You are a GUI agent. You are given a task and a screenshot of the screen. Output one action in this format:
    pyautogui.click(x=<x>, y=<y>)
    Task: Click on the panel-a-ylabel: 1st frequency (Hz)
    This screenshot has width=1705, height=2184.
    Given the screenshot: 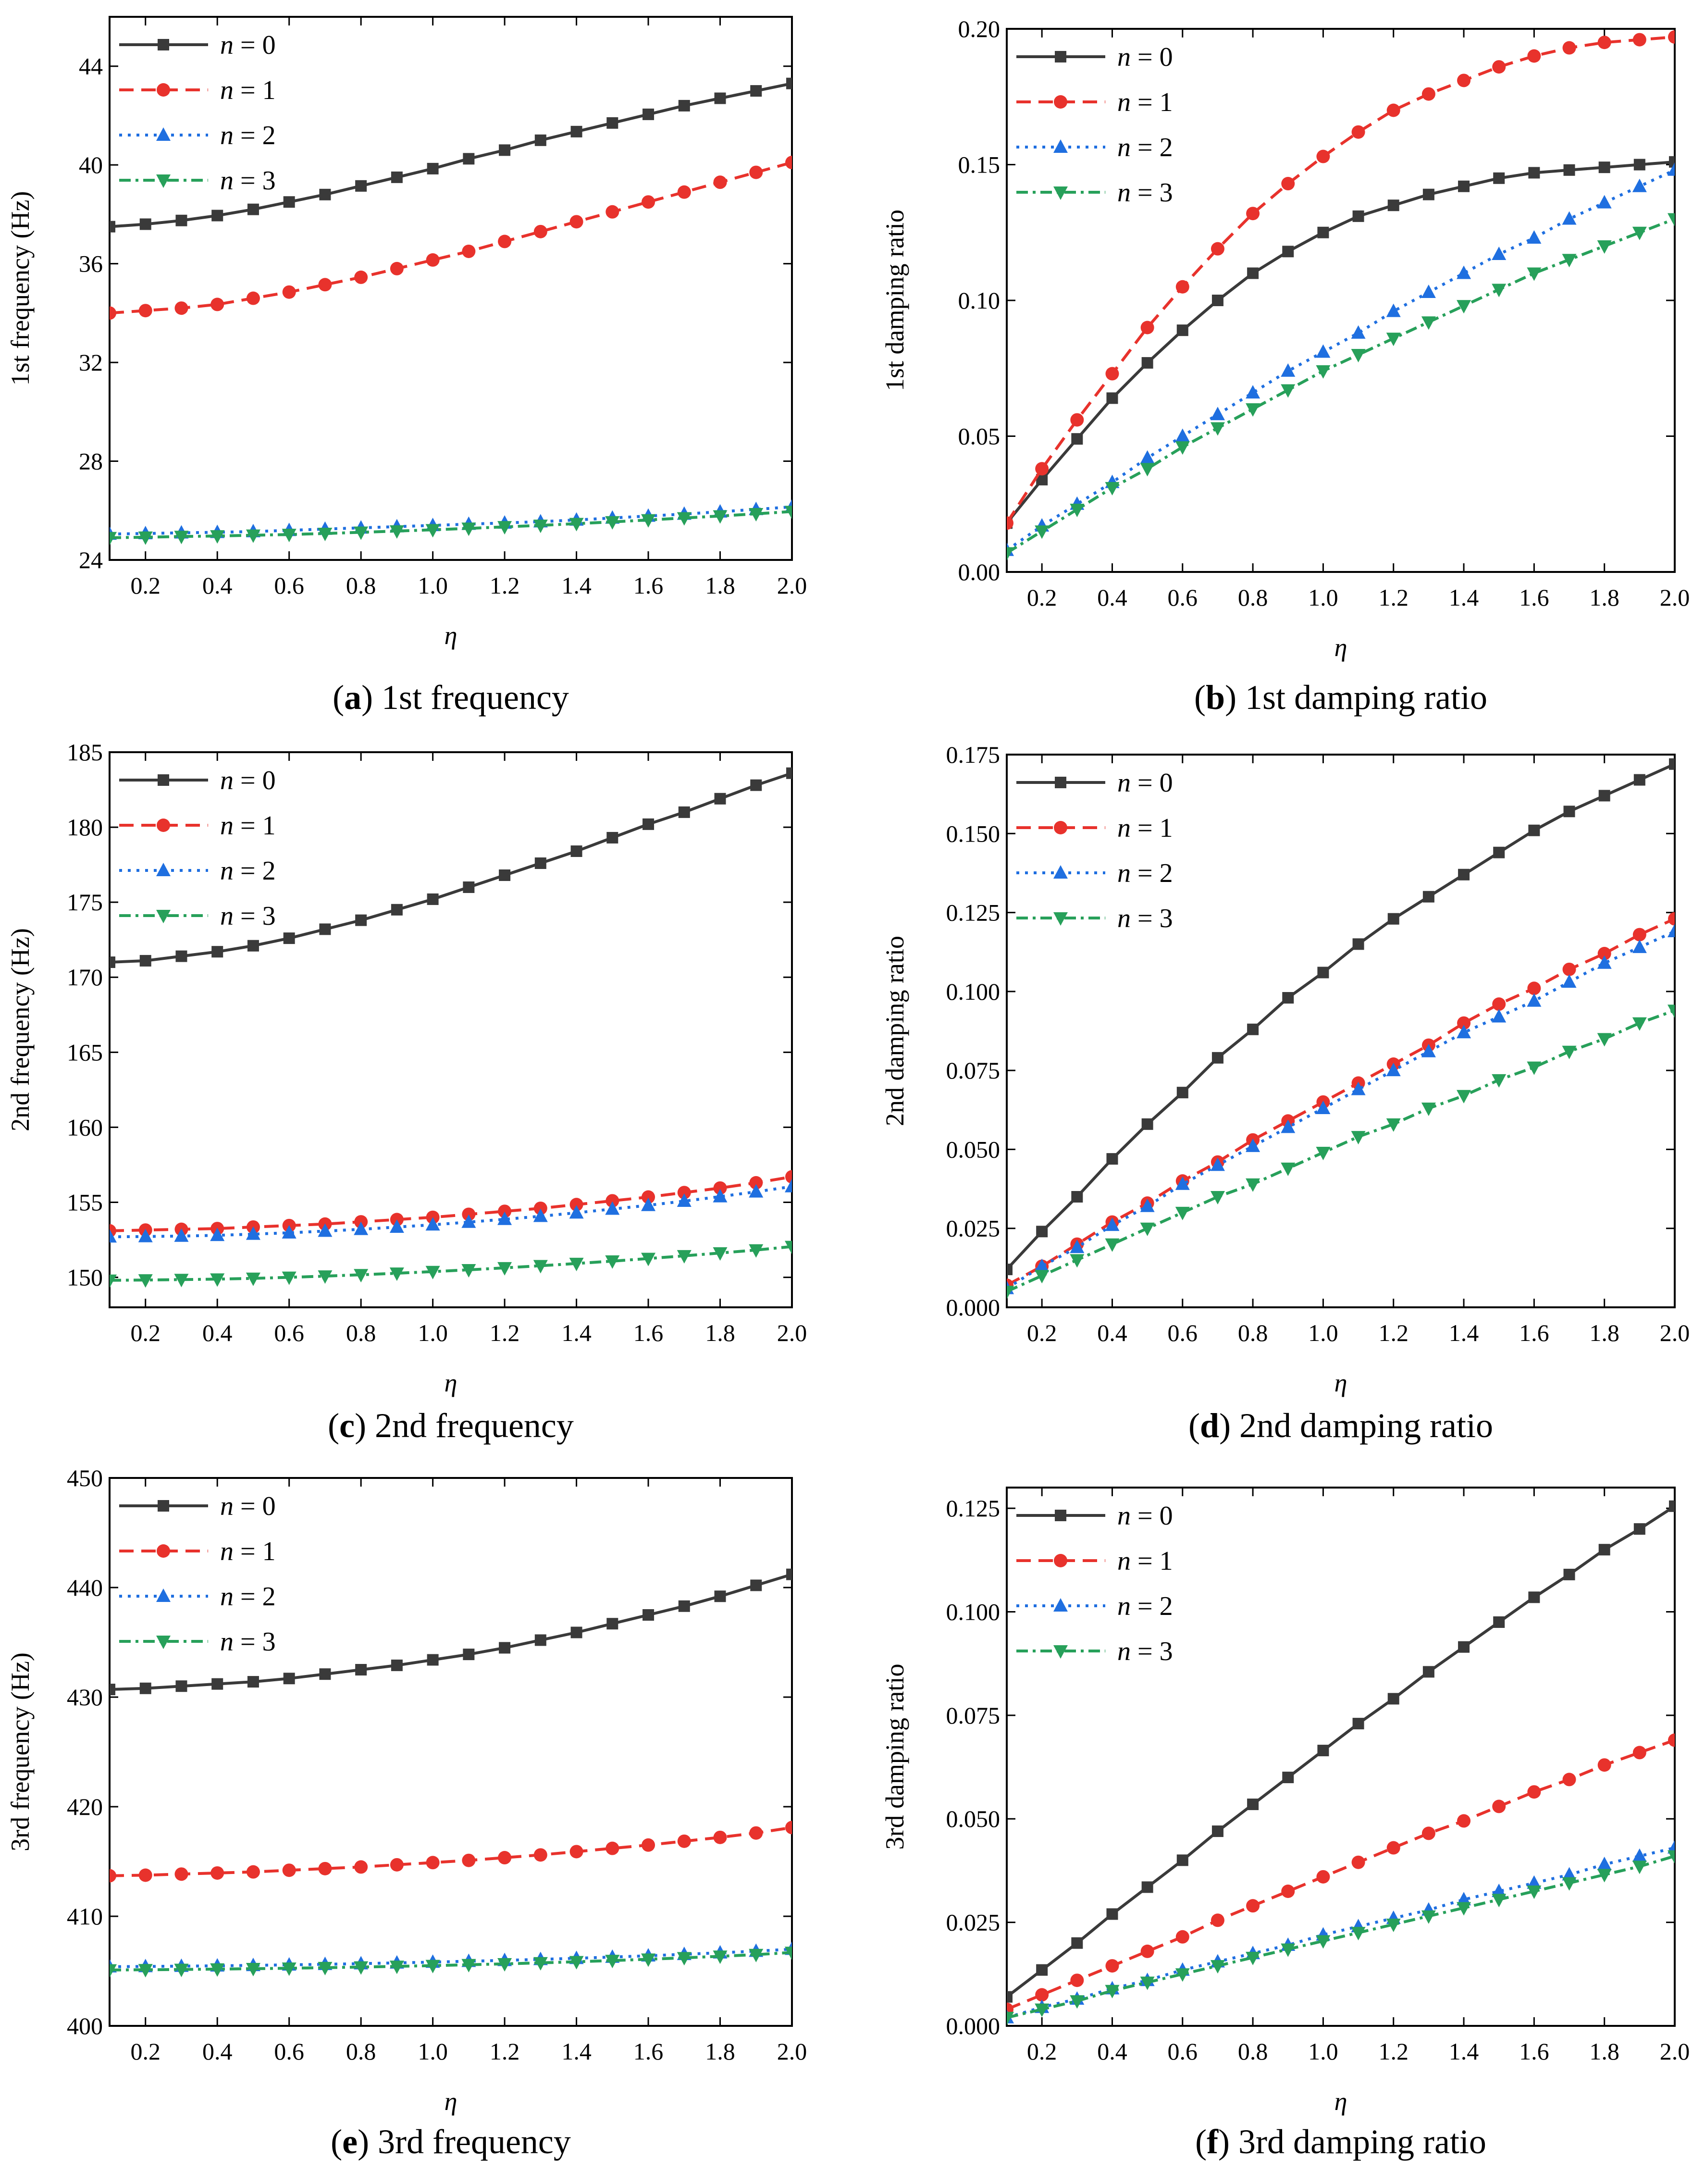 What is the action you would take?
    pyautogui.click(x=21, y=288)
    